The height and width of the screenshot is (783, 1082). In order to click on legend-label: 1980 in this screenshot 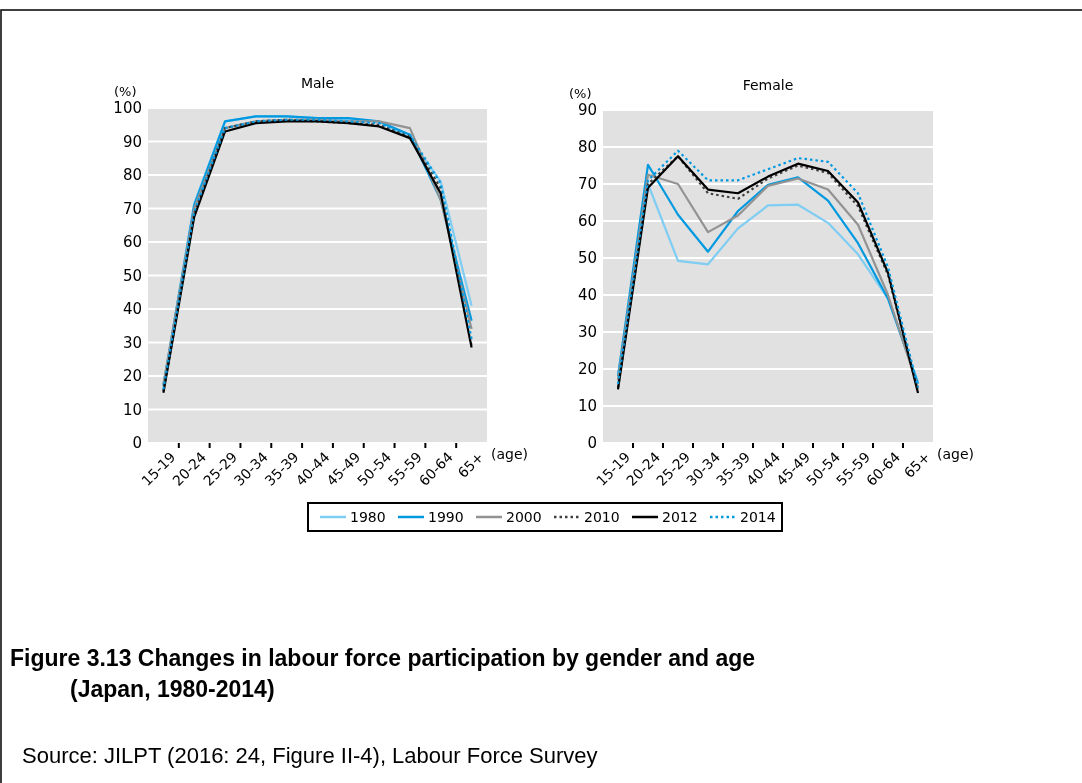, I will do `click(368, 516)`.